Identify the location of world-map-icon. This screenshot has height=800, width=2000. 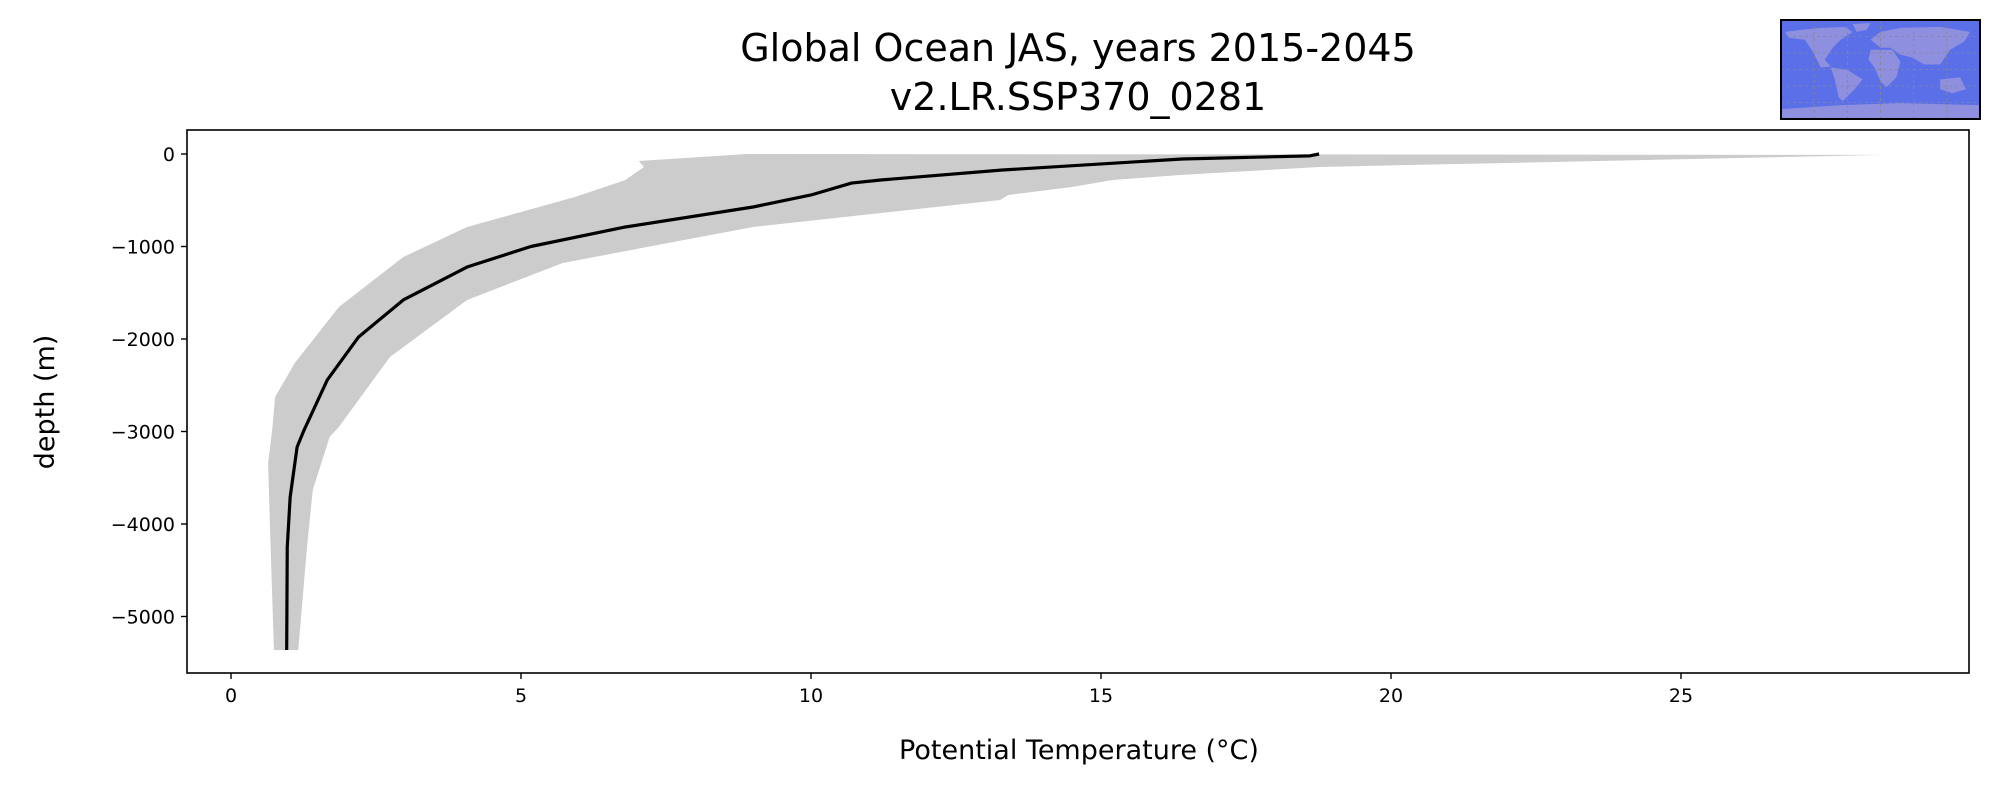
(1880, 69).